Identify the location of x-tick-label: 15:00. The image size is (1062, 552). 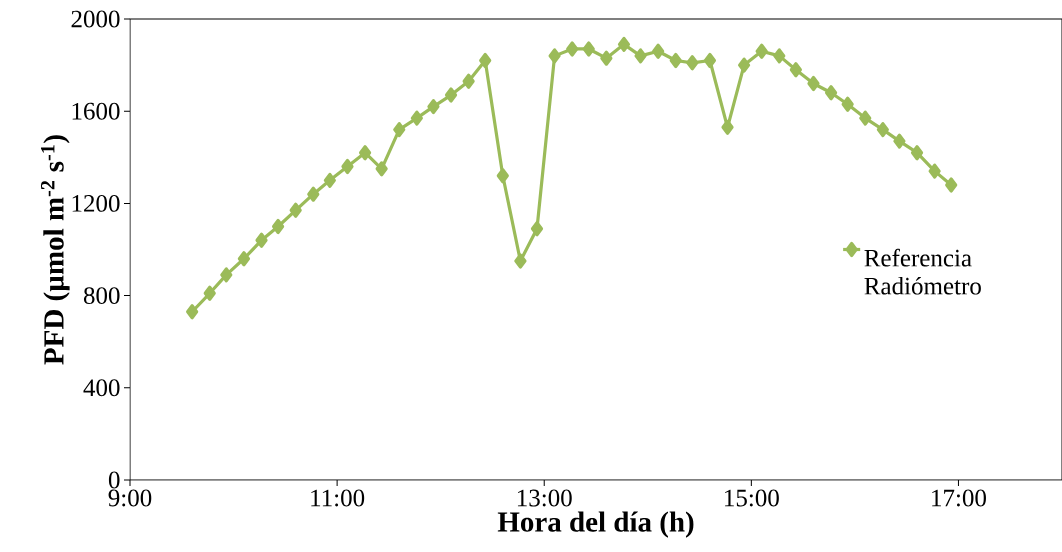
(752, 498).